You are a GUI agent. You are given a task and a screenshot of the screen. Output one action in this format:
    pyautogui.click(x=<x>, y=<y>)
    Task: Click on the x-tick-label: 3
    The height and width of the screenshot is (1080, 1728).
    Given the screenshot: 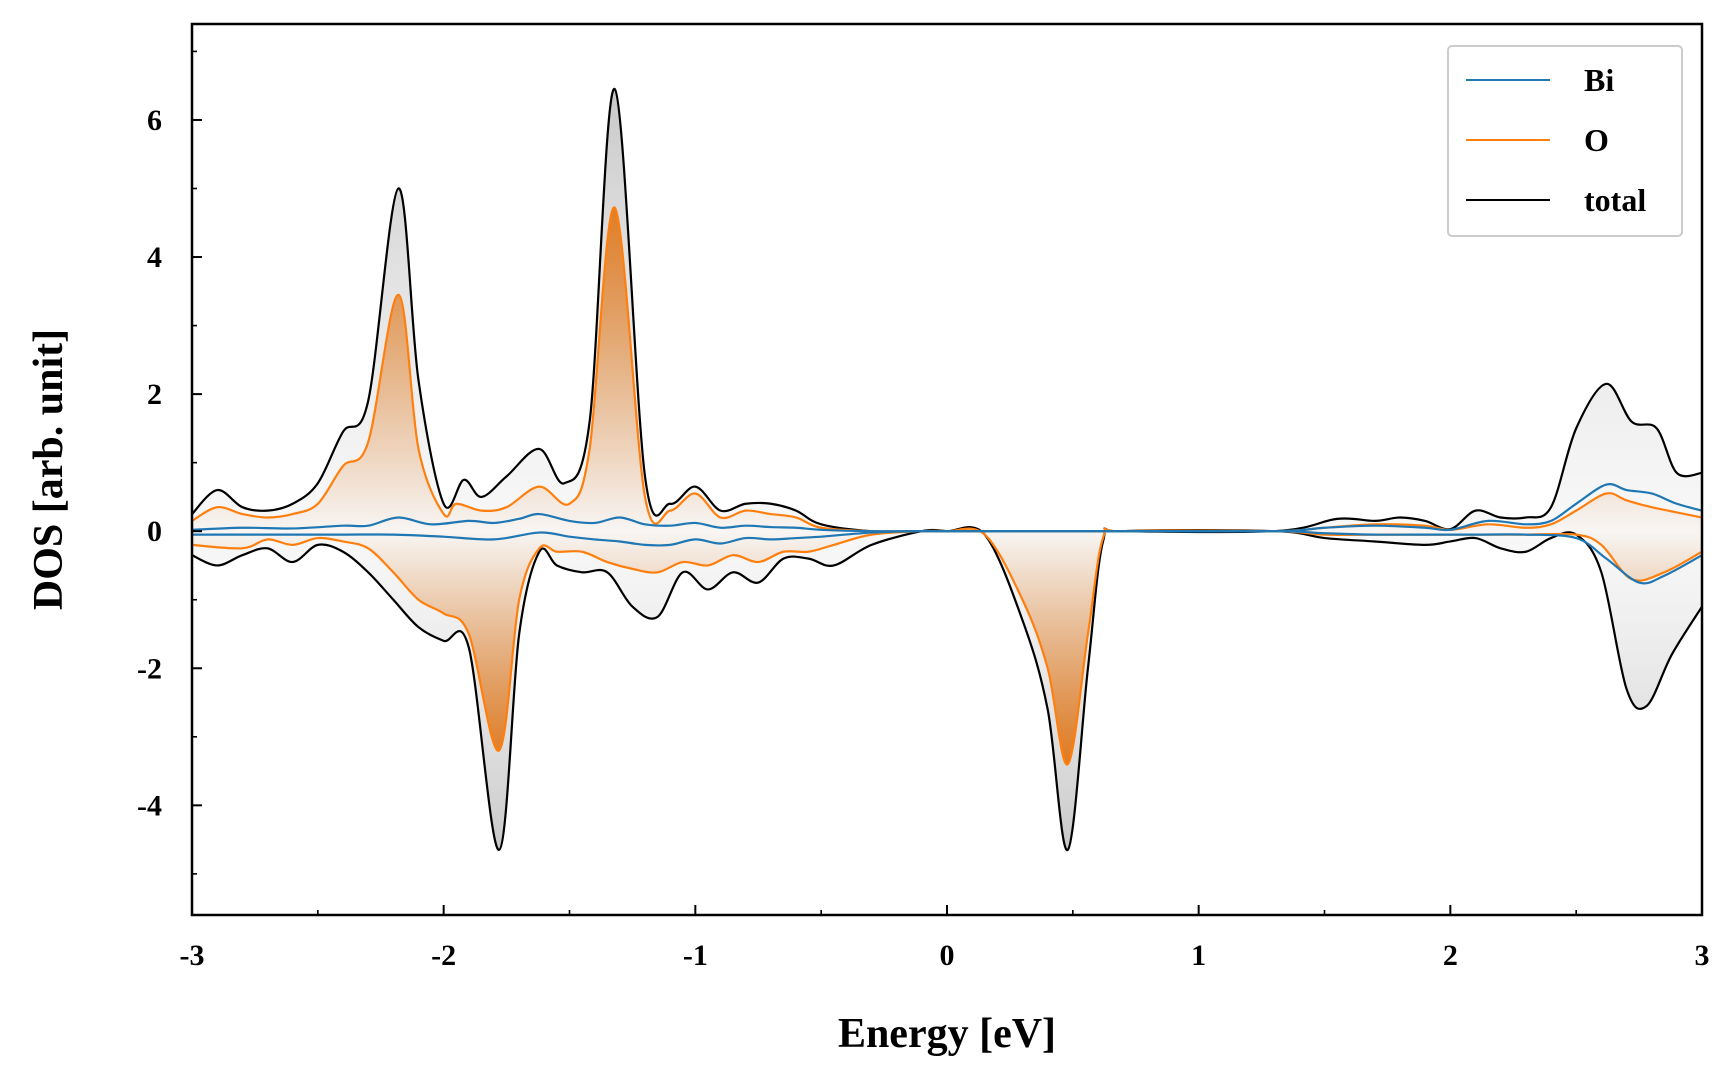 What is the action you would take?
    pyautogui.click(x=1702, y=955)
    